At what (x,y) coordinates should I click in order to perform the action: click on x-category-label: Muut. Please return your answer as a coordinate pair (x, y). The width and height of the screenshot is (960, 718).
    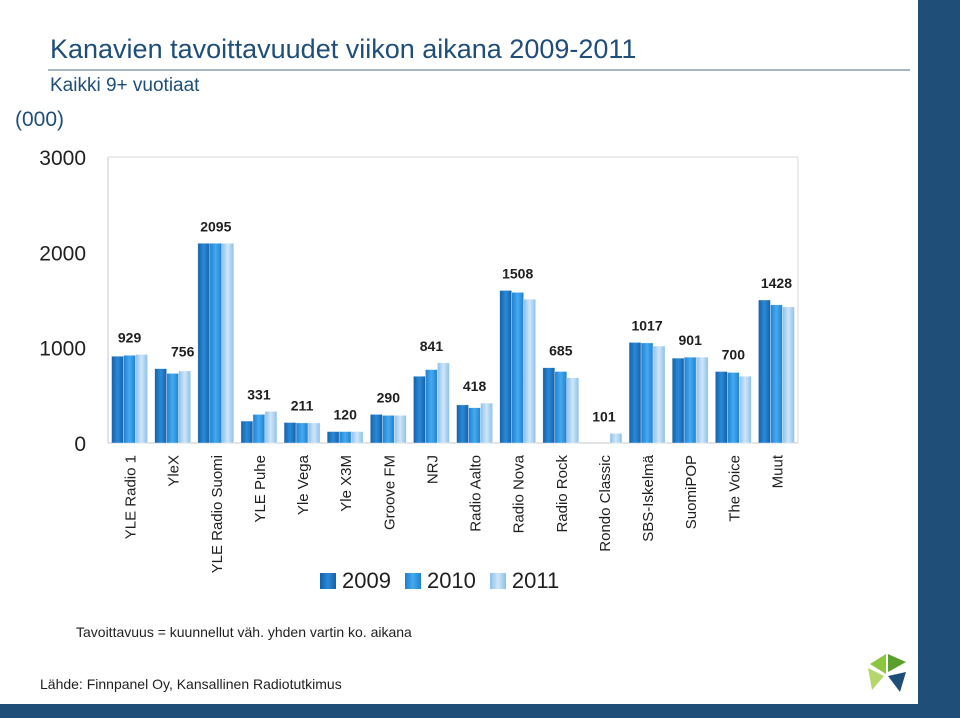
    Looking at the image, I should click on (777, 471).